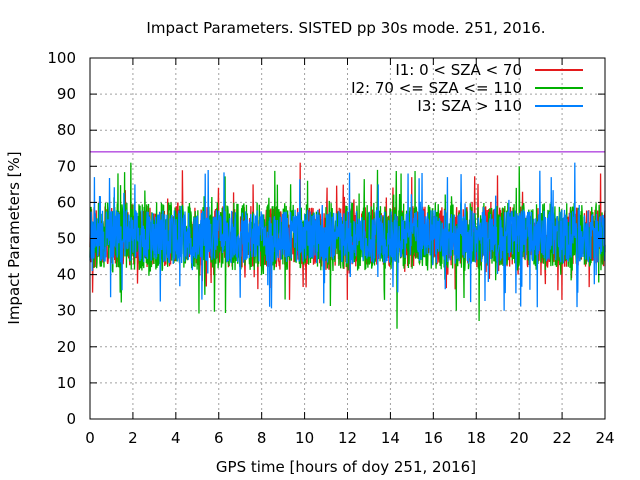 The width and height of the screenshot is (640, 480). What do you see at coordinates (390, 438) in the screenshot?
I see `x-tick-label: 14` at bounding box center [390, 438].